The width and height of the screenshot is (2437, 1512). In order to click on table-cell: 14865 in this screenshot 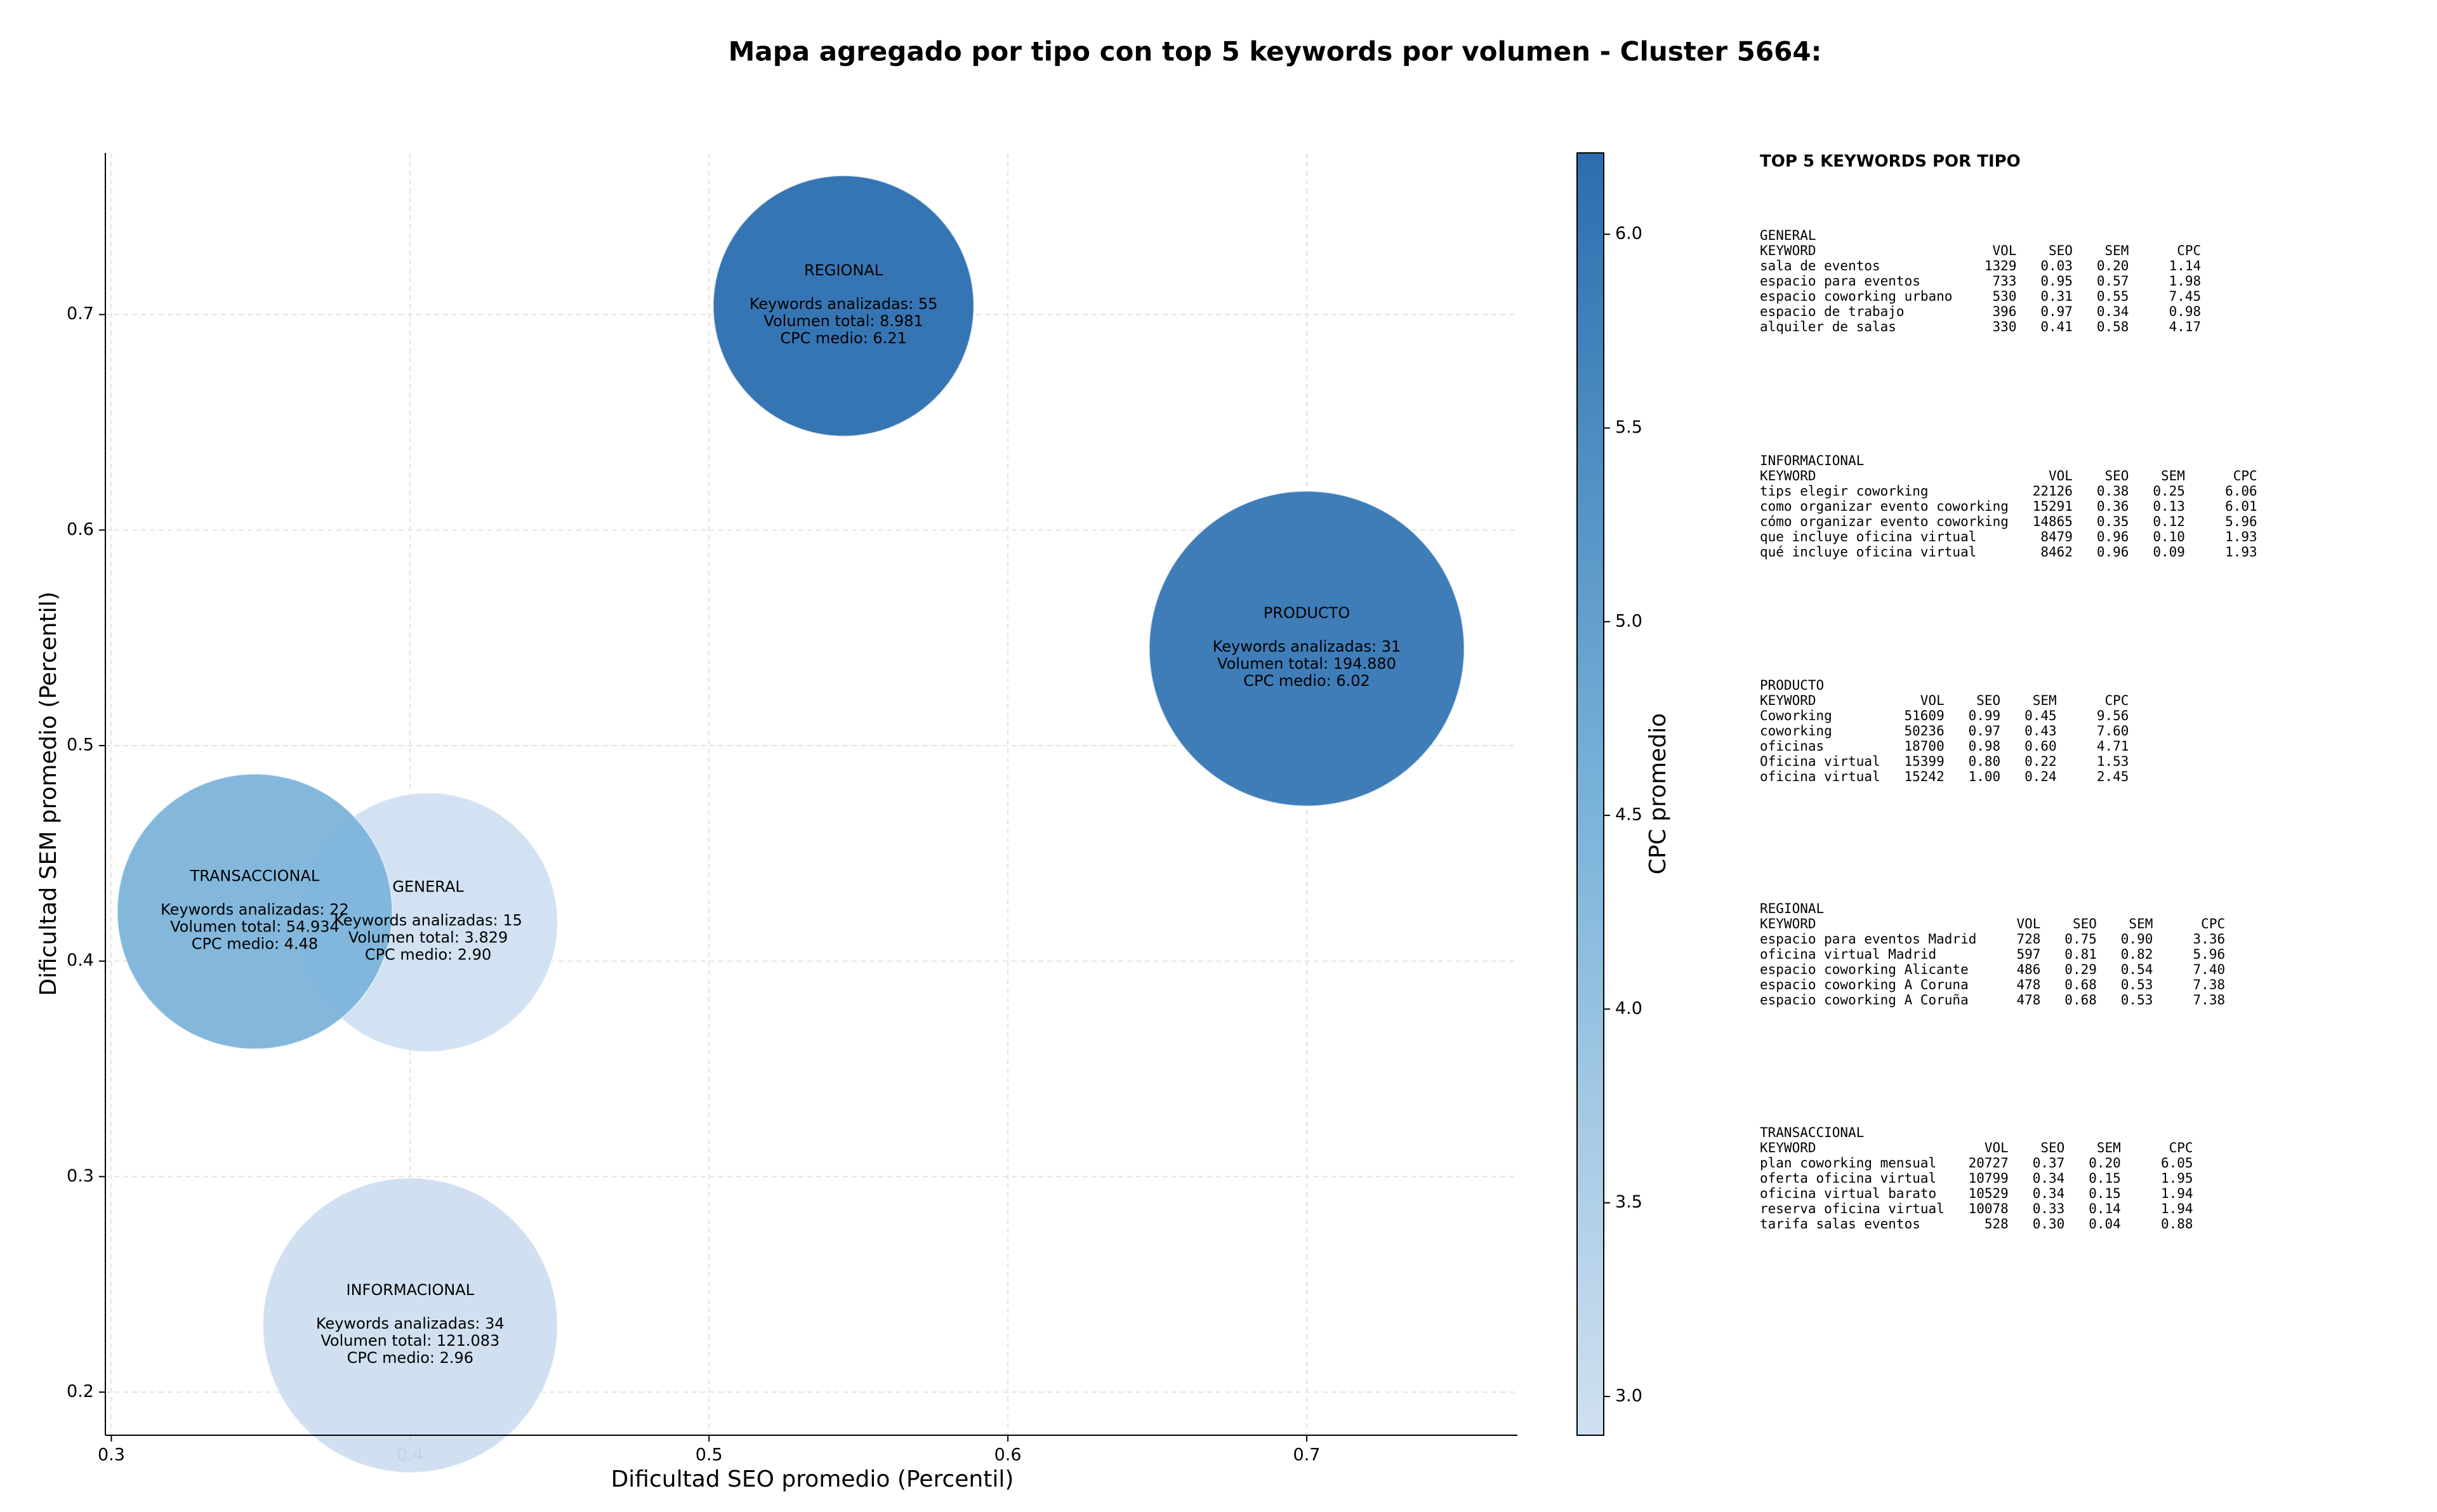, I will do `click(2053, 521)`.